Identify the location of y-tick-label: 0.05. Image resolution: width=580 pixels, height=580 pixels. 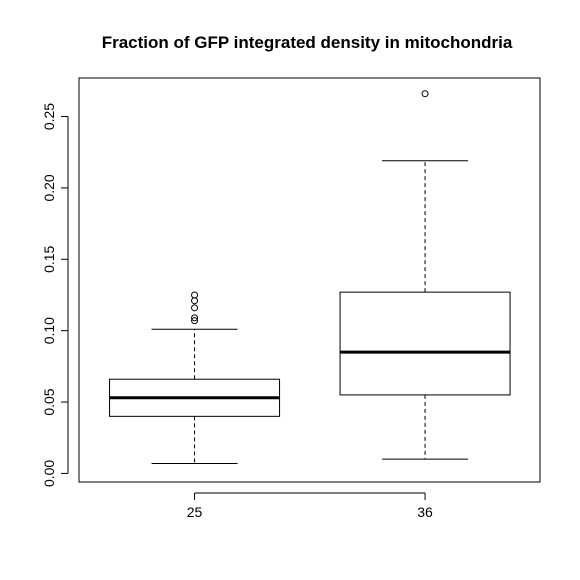
(49, 401).